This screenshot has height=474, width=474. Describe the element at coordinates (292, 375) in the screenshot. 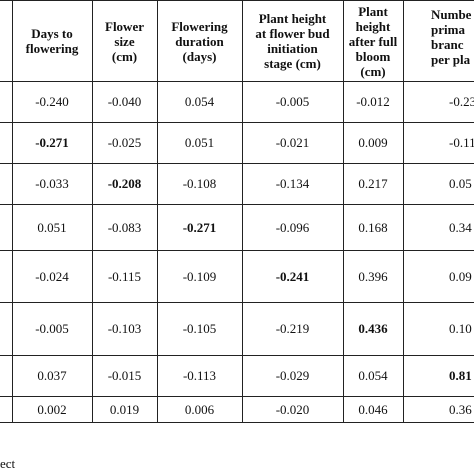

I see `table-cell: -0.029` at that location.